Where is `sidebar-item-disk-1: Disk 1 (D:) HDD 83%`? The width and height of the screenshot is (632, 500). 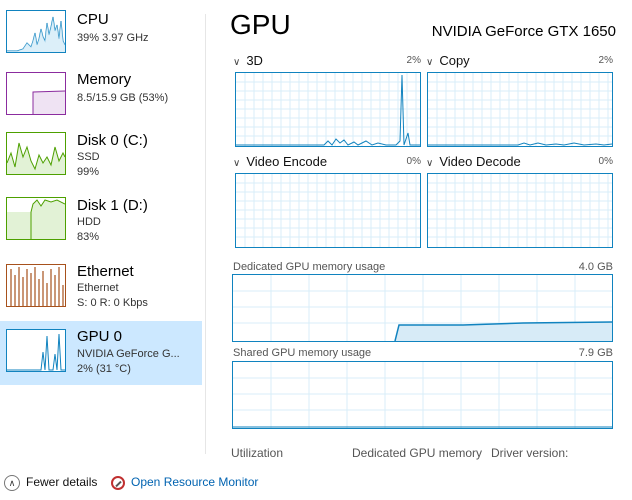 sidebar-item-disk-1: Disk 1 (D:) HDD 83% is located at coordinates (101, 224).